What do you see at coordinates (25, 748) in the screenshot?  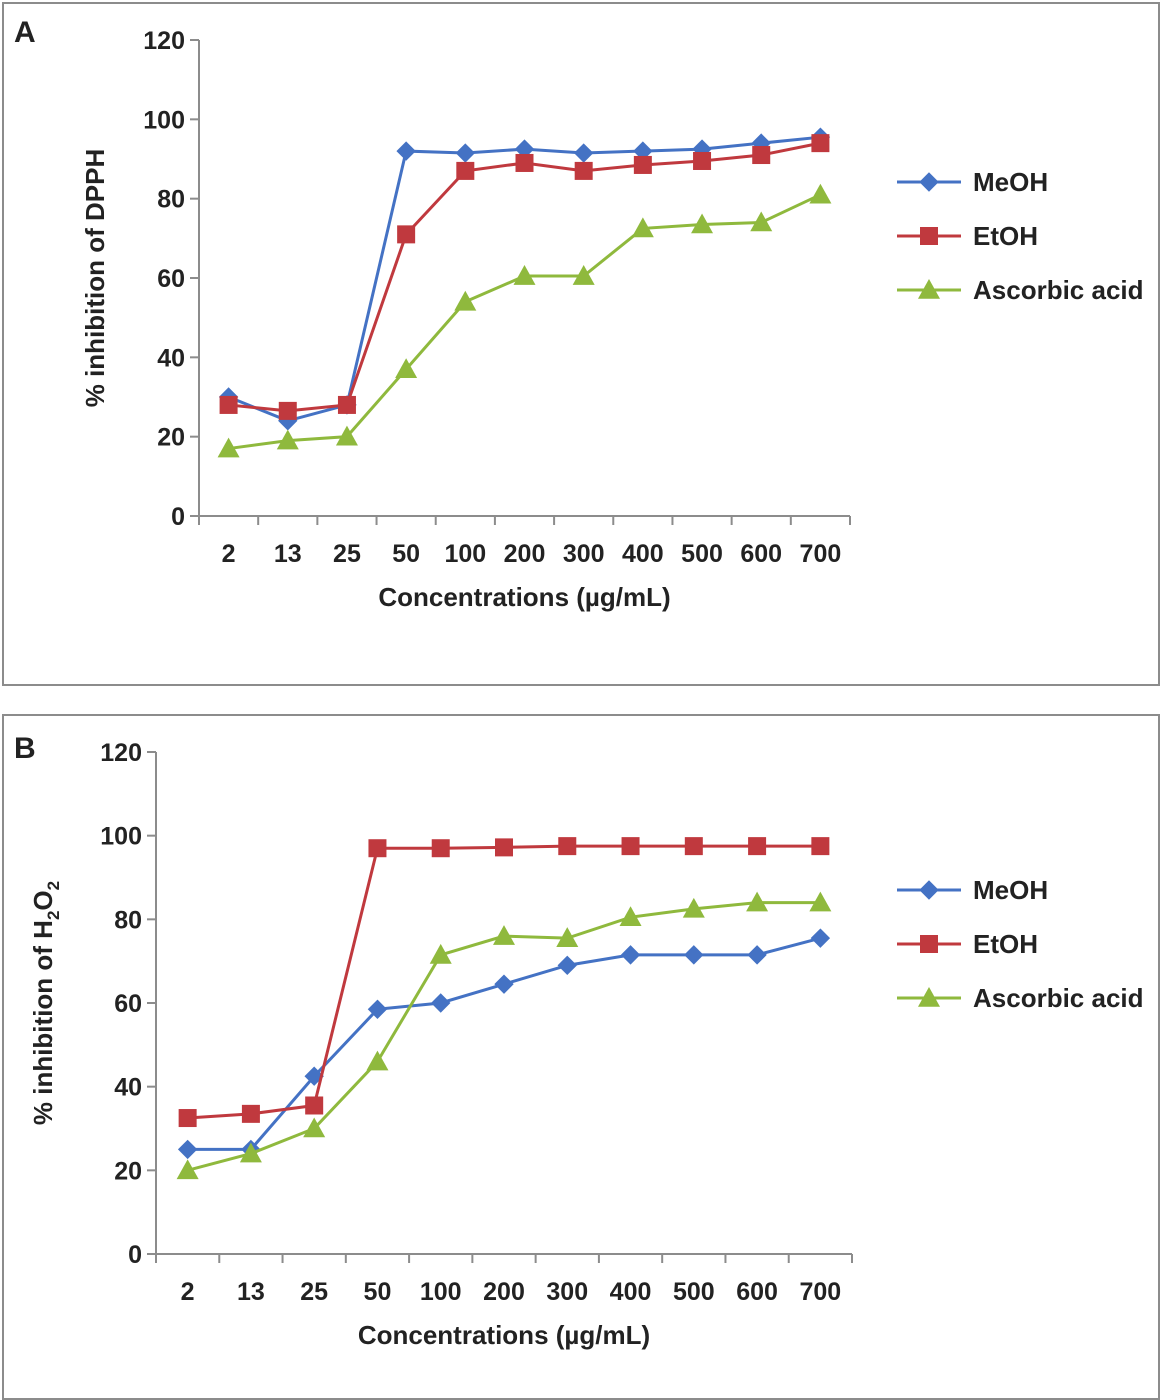 I see `panel-label: B` at bounding box center [25, 748].